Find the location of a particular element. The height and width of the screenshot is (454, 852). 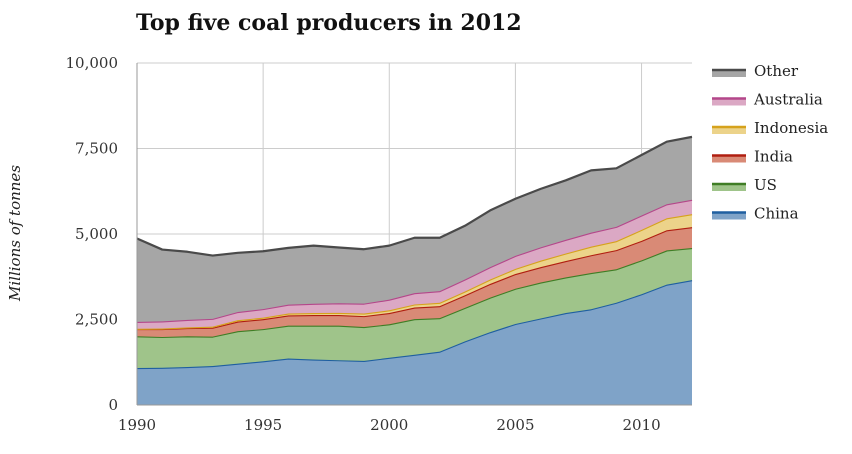

x-tick-label: 1990 is located at coordinates (137, 425).